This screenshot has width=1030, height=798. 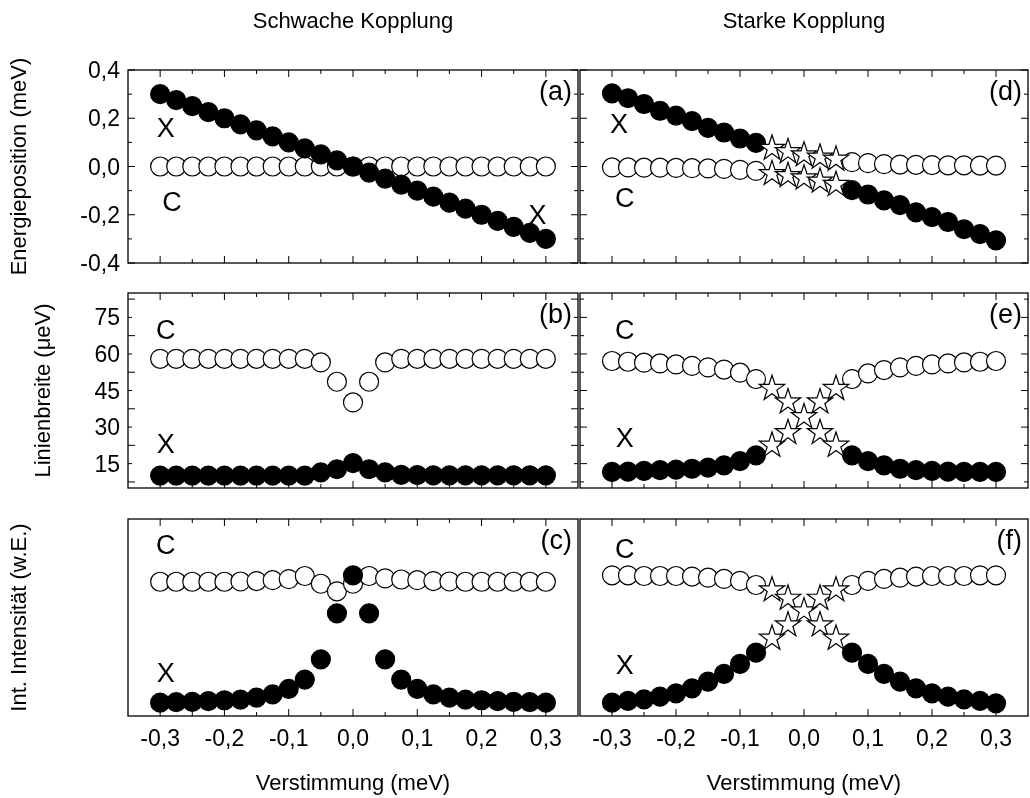 What do you see at coordinates (107, 353) in the screenshot?
I see `y-tick-label: 60` at bounding box center [107, 353].